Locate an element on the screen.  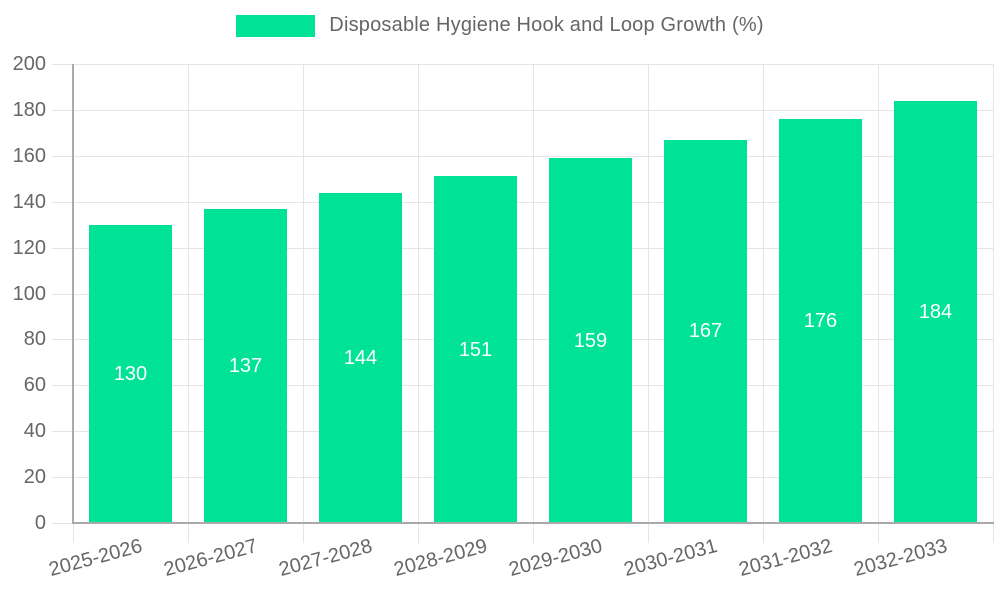
y-axis-tick-label: 100 is located at coordinates (29, 293).